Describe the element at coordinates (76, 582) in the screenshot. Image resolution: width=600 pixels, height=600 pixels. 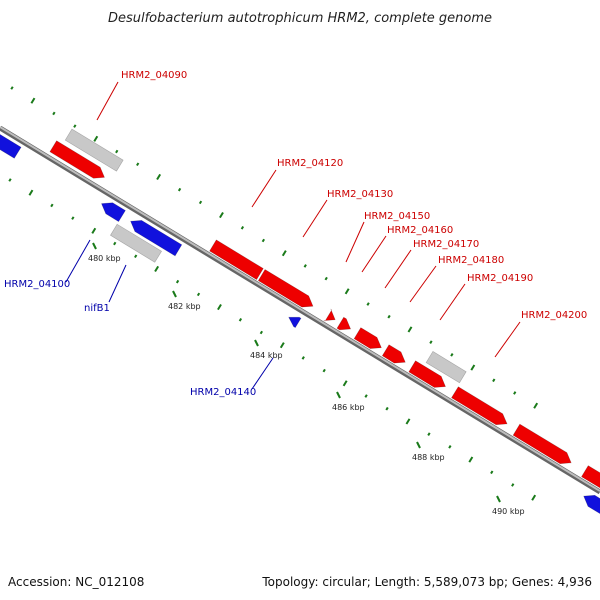
I see `accession-text: Accession: NC_012108` at that location.